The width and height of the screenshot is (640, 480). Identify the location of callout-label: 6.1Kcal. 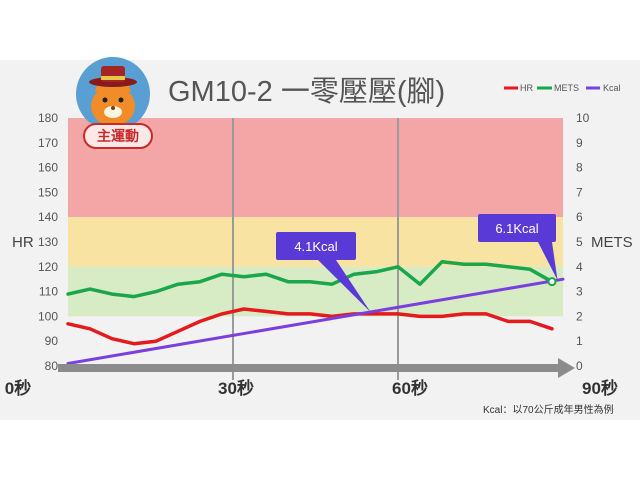
(516, 228).